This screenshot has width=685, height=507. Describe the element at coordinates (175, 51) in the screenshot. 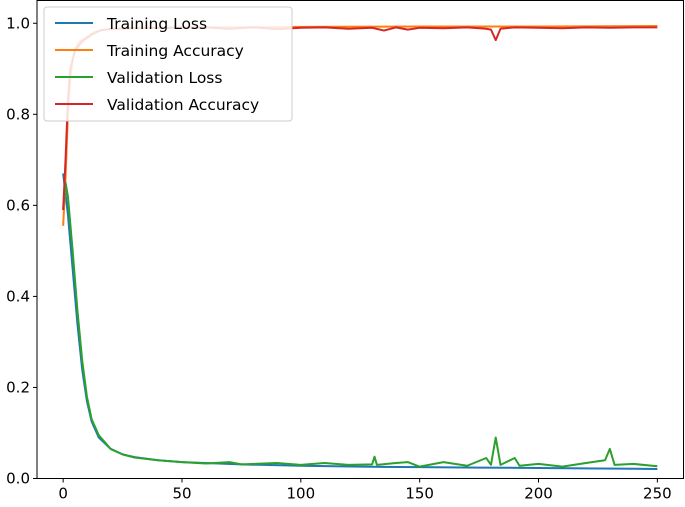

I see `legend-label: Training Accuracy` at that location.